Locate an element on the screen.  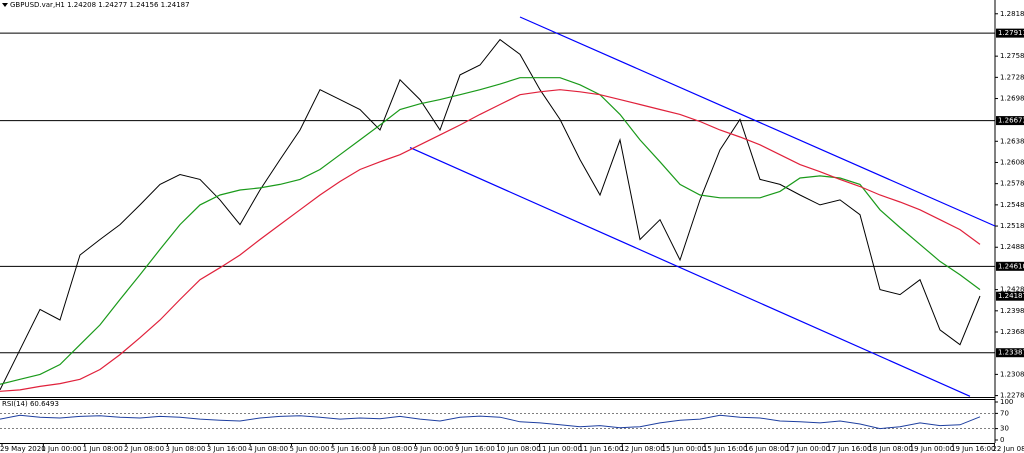
x-tick-label: 8 Jun 08:00 is located at coordinates (392, 449).